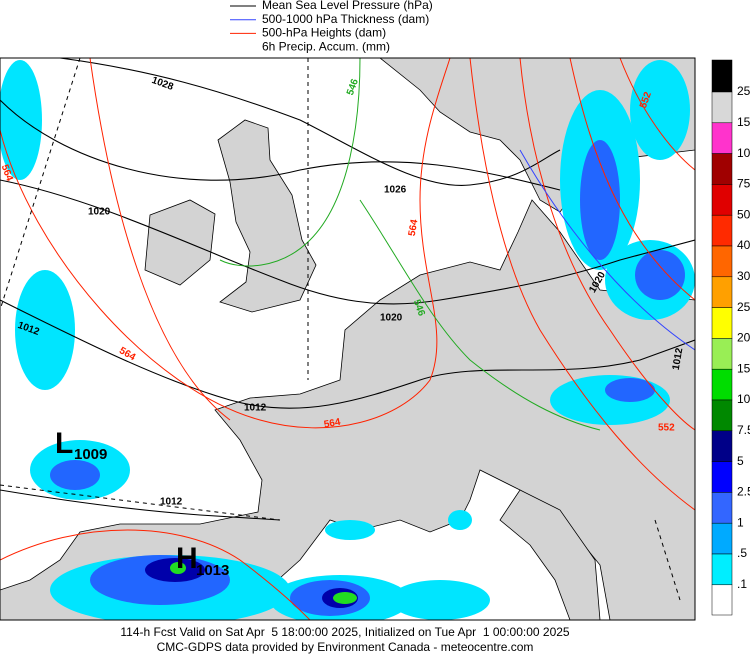 Image resolution: width=750 pixels, height=661 pixels. I want to click on colorbar-label: .5, so click(742, 553).